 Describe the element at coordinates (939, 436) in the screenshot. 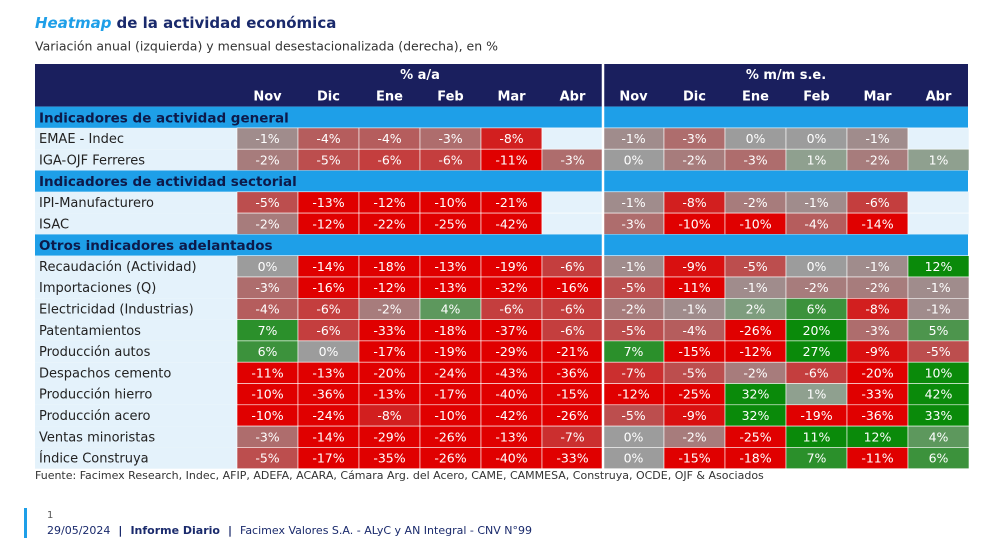

I see `cell-value: 4%` at that location.